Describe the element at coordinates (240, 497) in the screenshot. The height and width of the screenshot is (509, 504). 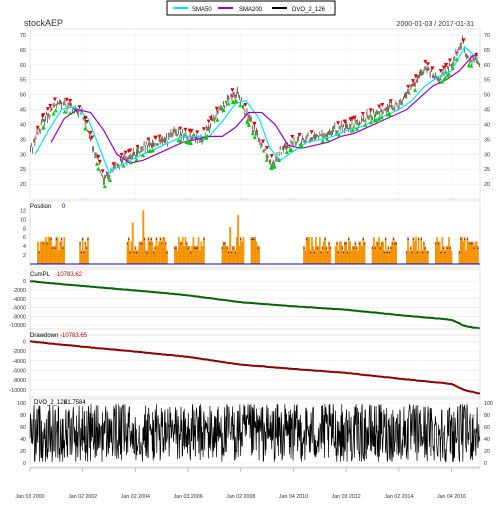
I see `x-tick-label: Jan 02 2008` at that location.